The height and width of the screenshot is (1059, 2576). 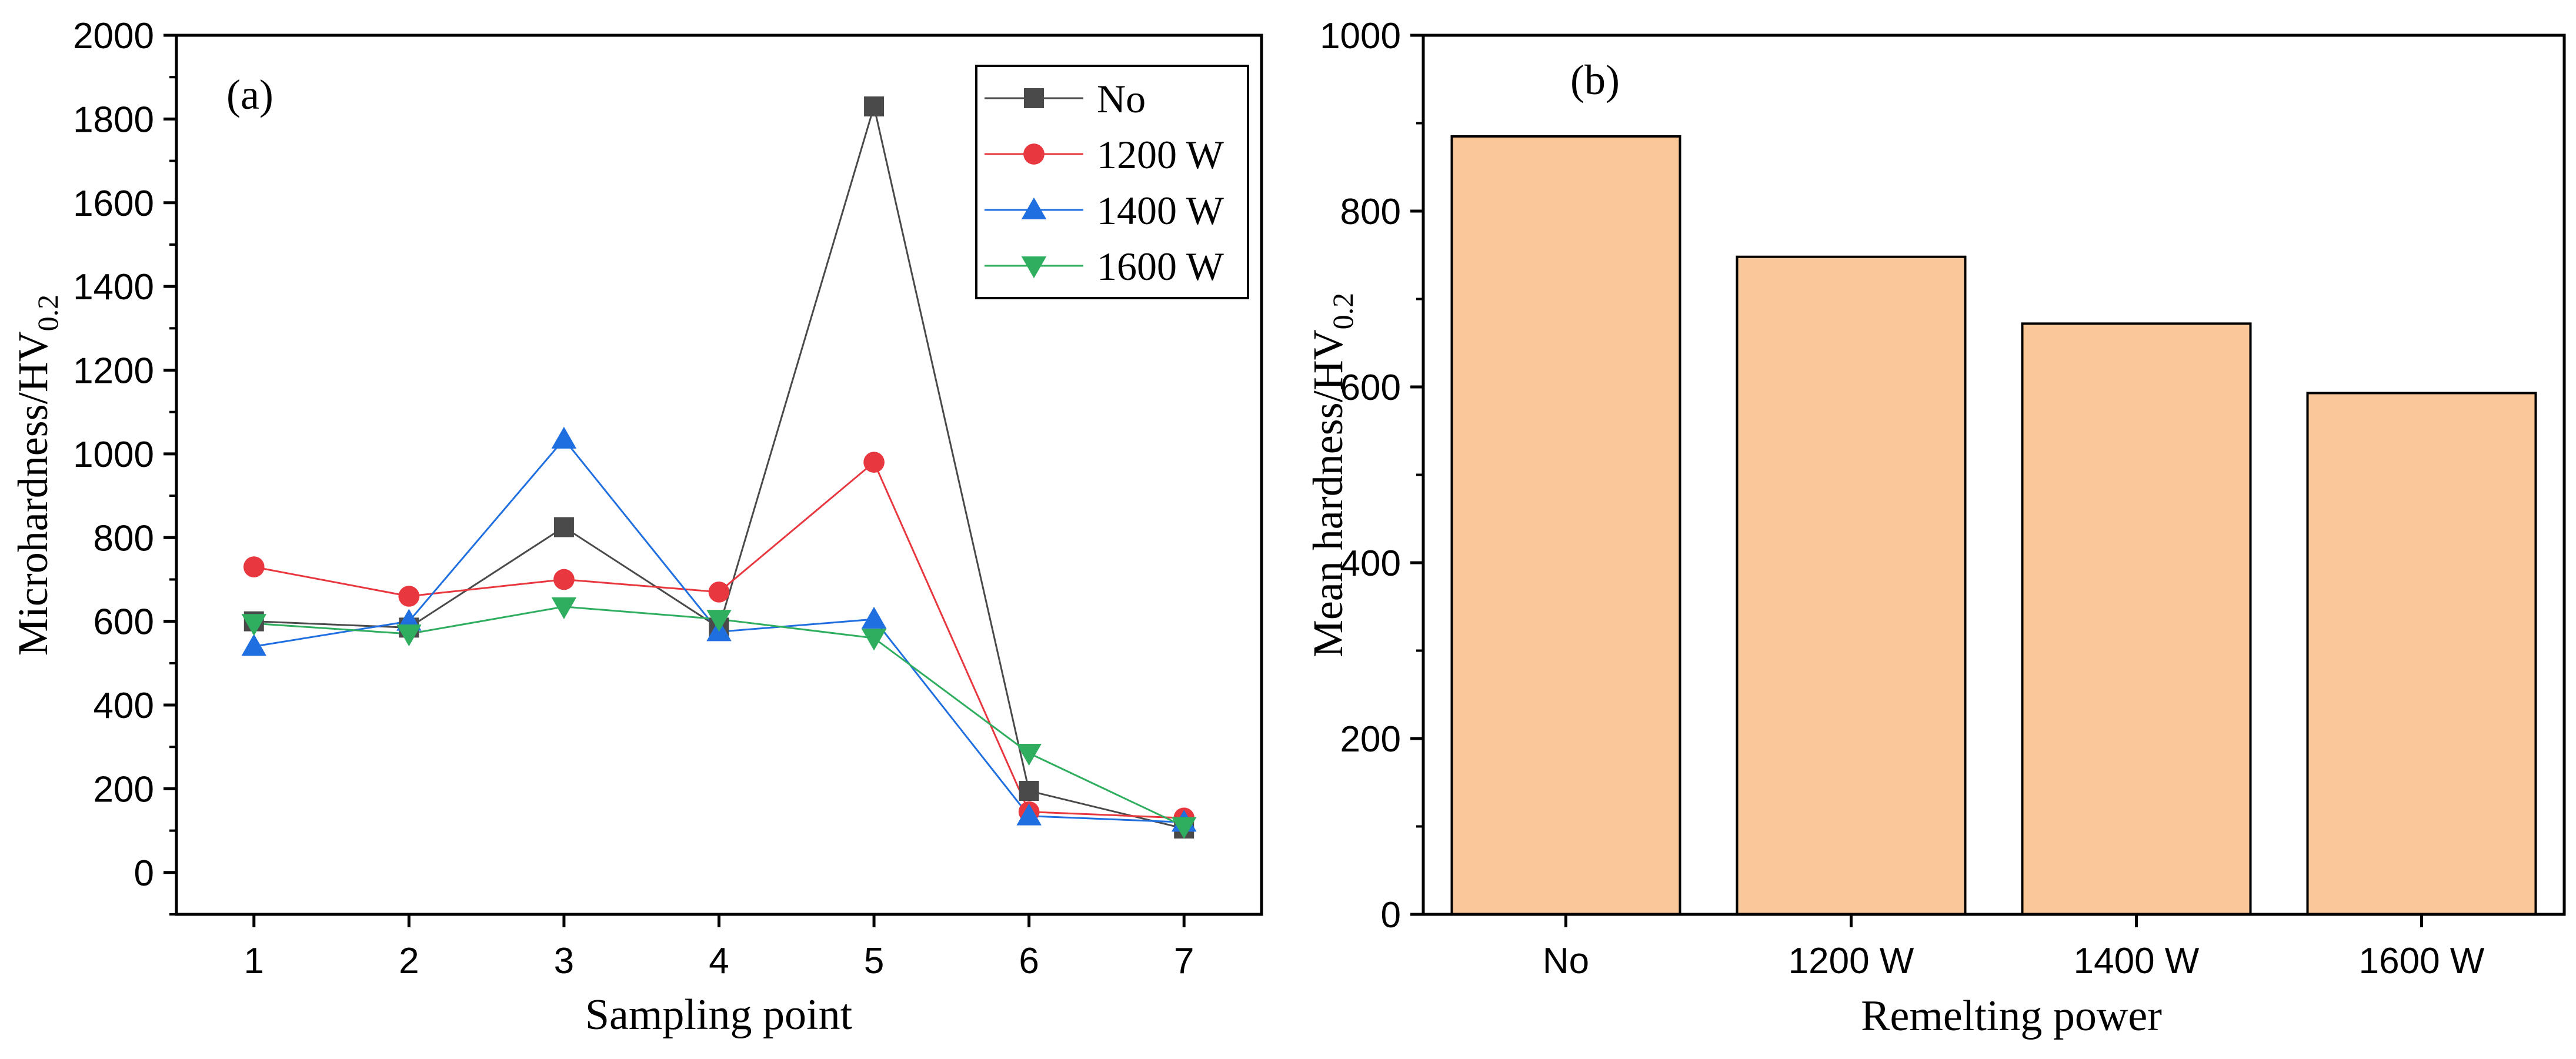 I want to click on panel-a-legend: No 1200 W 1400 W 1600 W, so click(x=1112, y=182).